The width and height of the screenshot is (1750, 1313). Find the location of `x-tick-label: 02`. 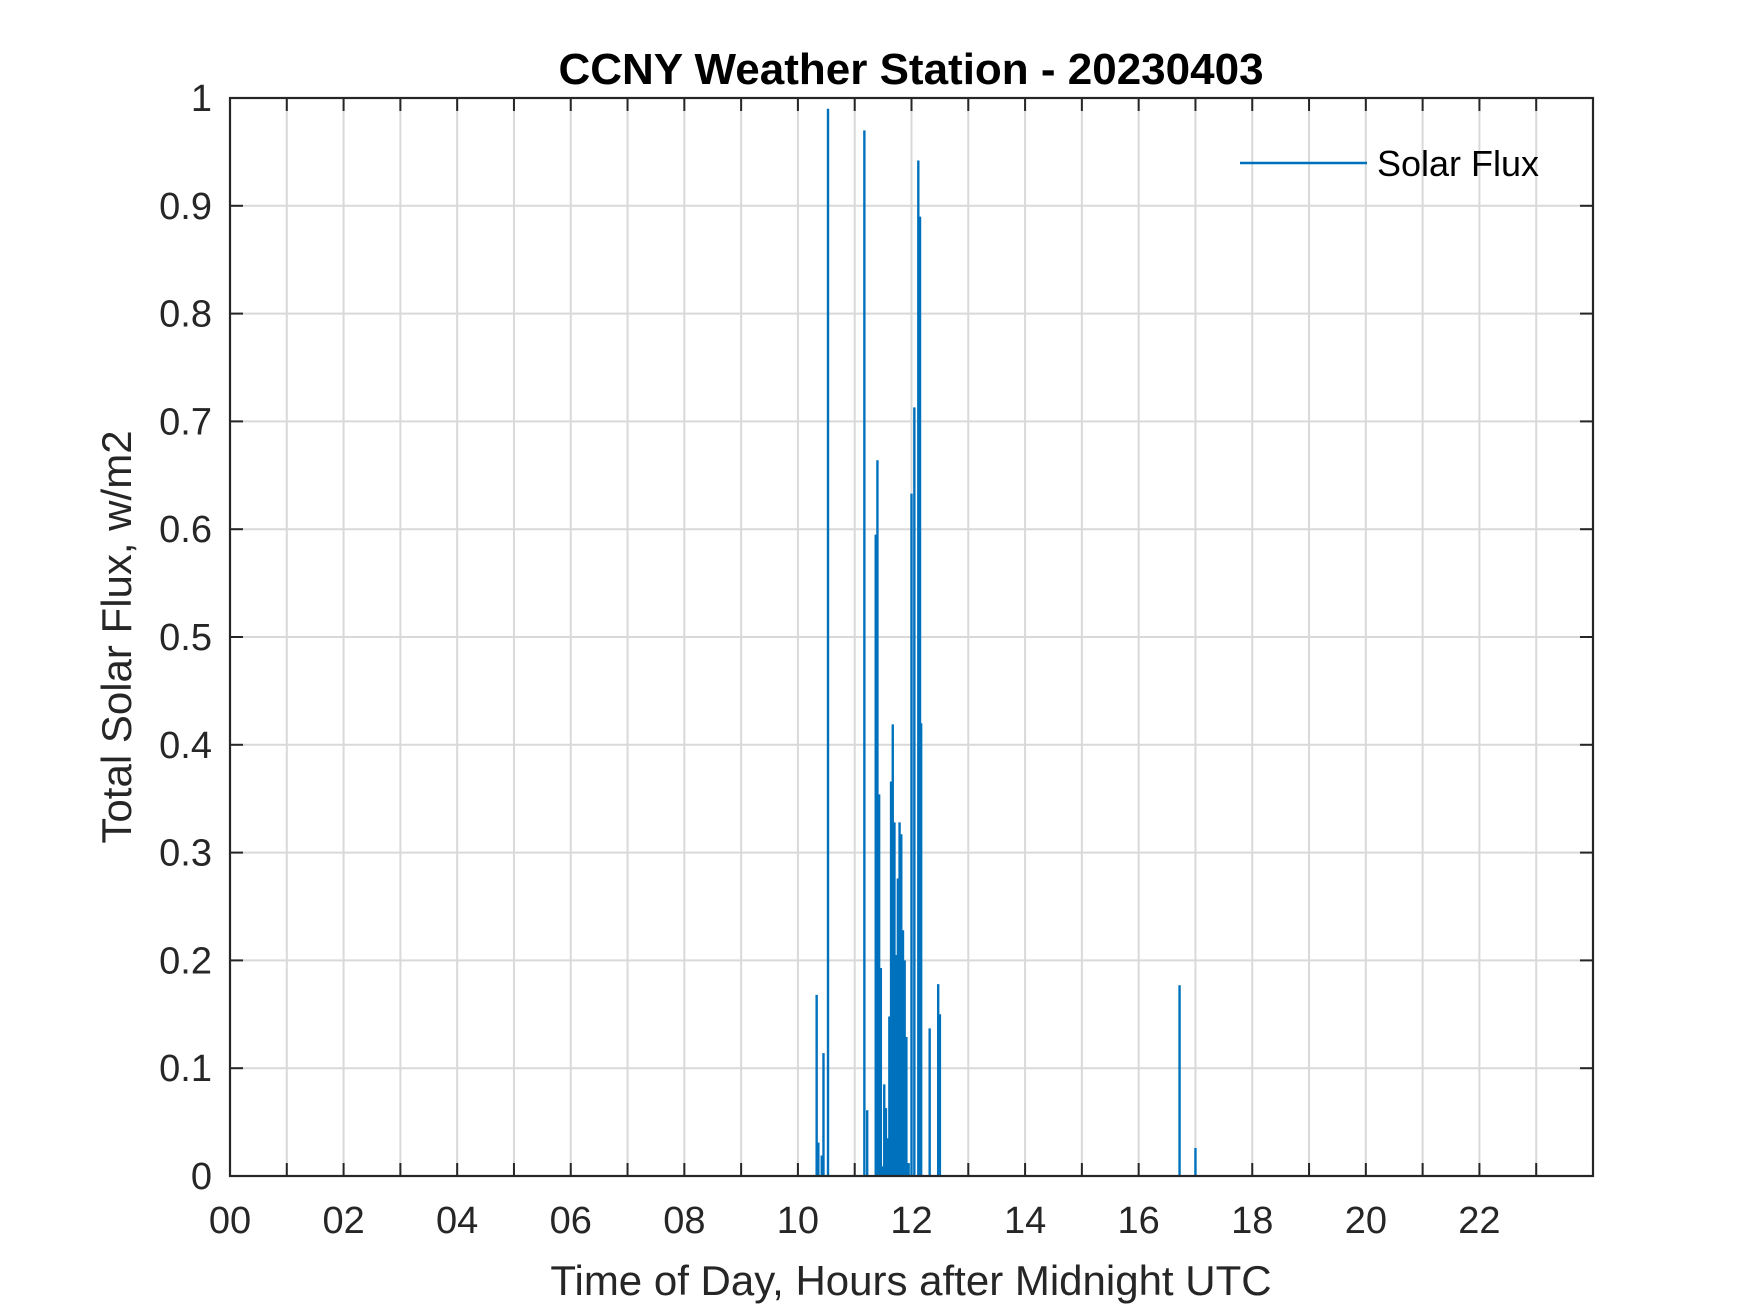

x-tick-label: 02 is located at coordinates (343, 1221).